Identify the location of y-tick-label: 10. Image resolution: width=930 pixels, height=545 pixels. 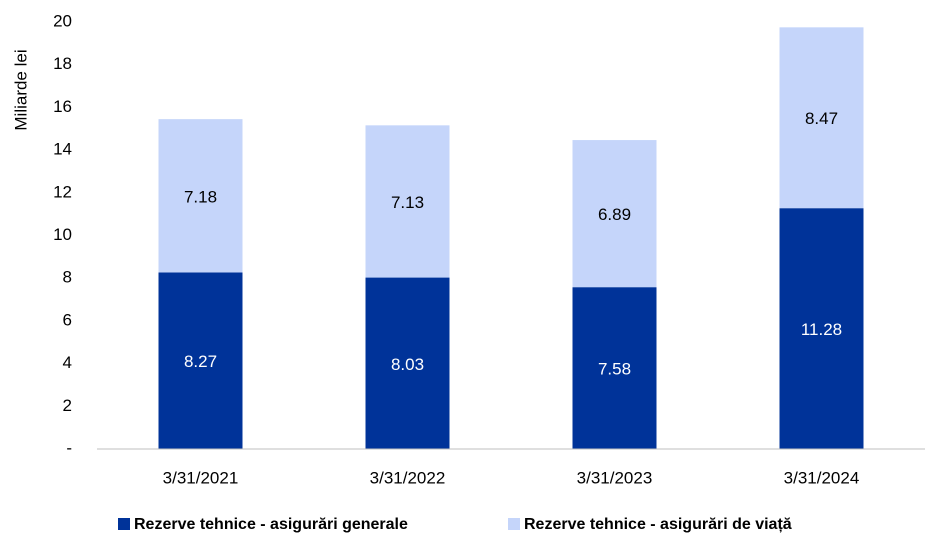
(62, 234).